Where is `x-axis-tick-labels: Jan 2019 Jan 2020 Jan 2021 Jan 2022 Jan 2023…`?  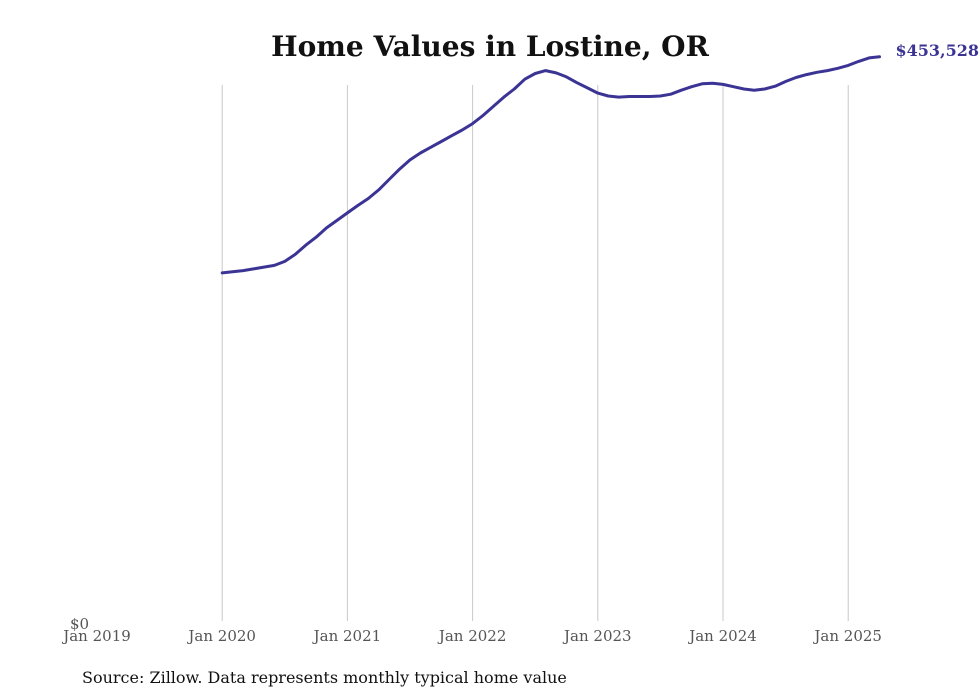 x-axis-tick-labels: Jan 2019 Jan 2020 Jan 2021 Jan 2022 Jan 2023… is located at coordinates (471, 636).